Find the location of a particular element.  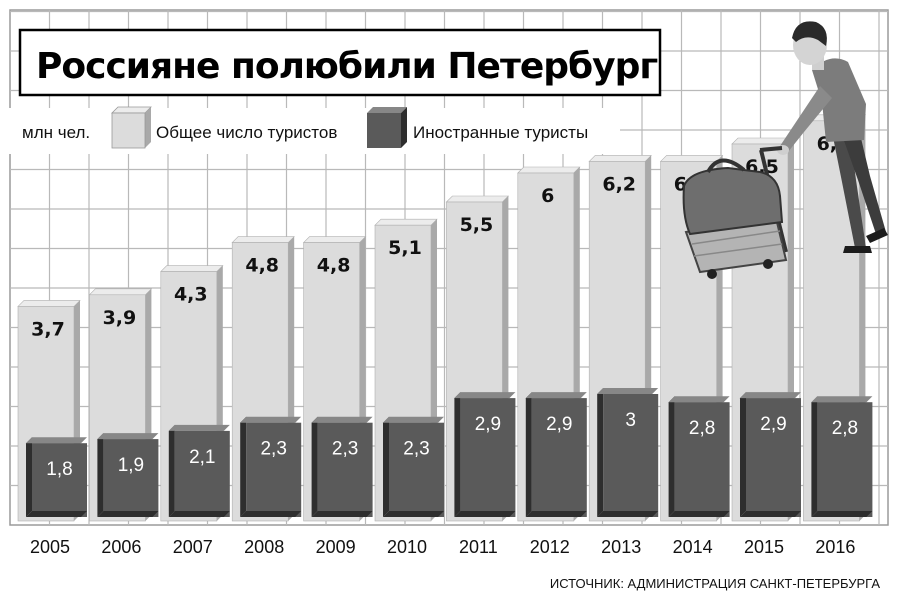

label-foreign-2010: 2,3 is located at coordinates (416, 449).